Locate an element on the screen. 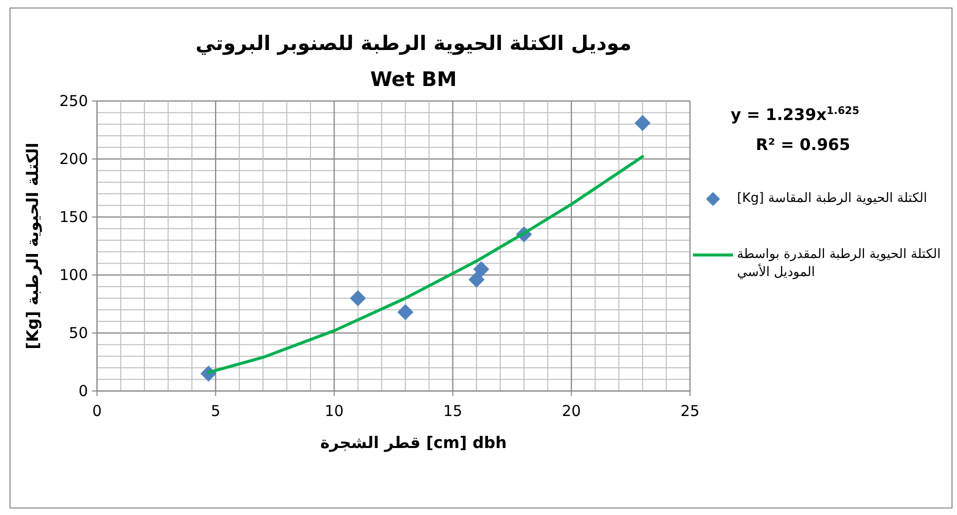  y-tick-label: 50 is located at coordinates (78, 333).